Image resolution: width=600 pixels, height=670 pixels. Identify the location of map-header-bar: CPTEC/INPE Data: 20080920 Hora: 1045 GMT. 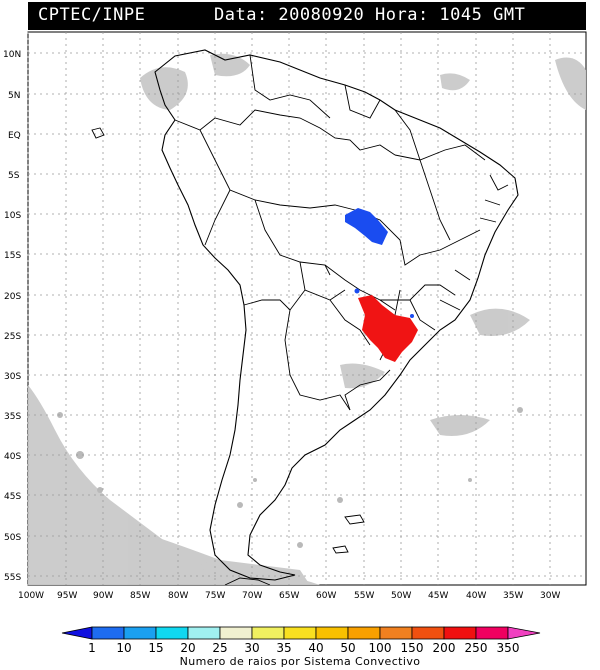
(307, 16).